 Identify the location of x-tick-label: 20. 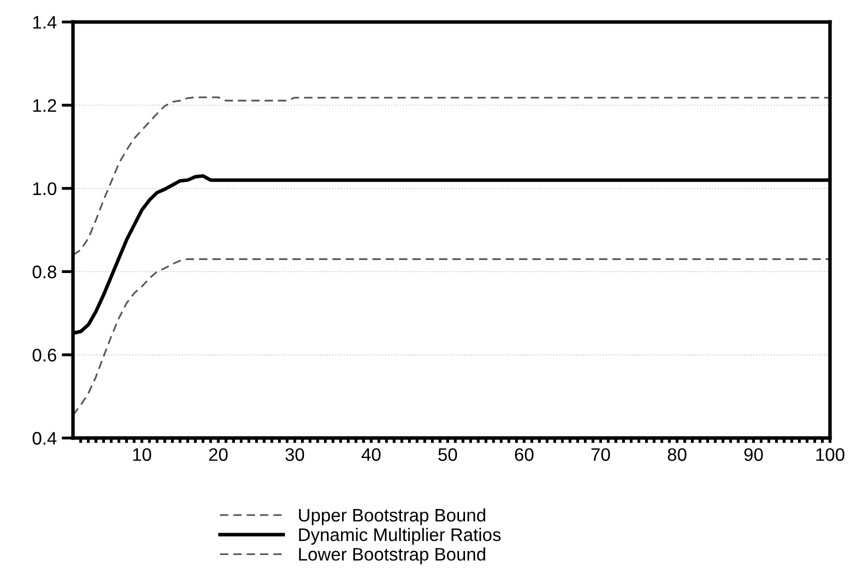
(218, 454).